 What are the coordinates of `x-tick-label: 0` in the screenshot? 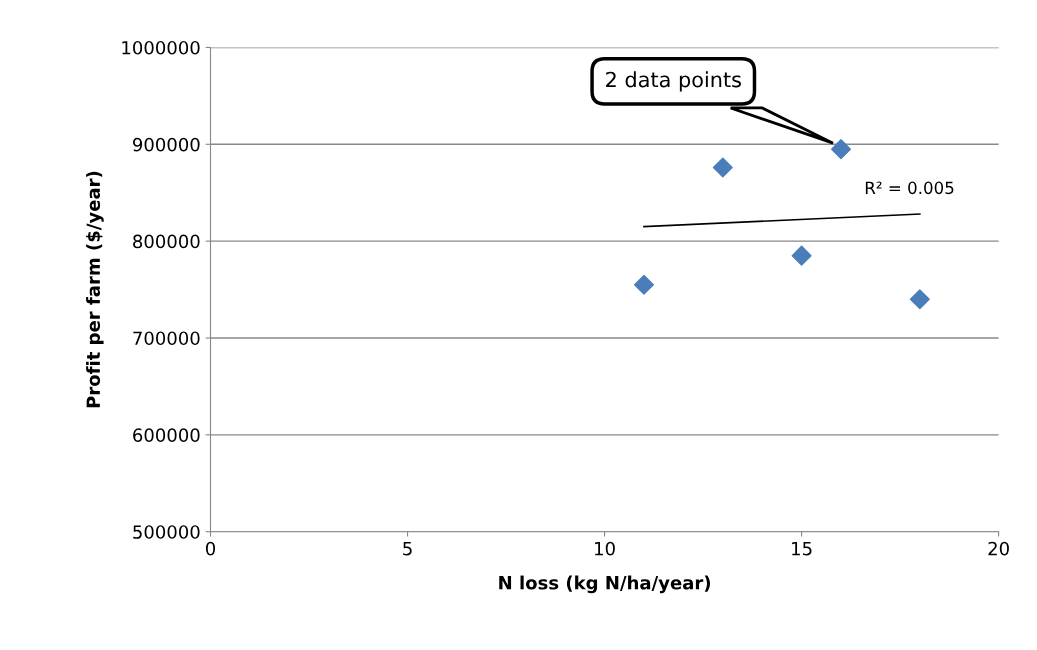 It's located at (210, 548).